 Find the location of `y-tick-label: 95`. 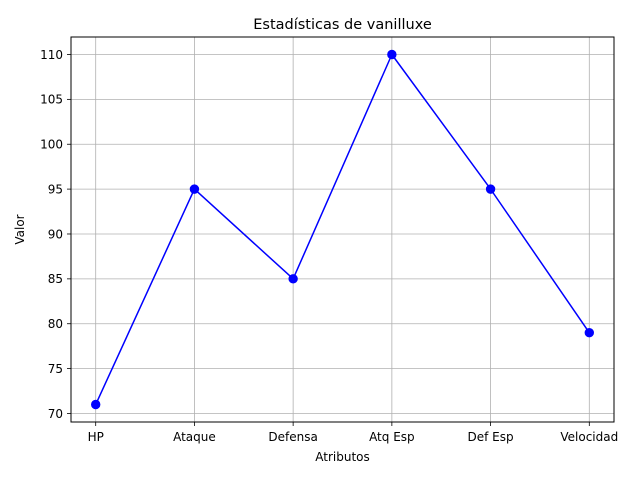

y-tick-label: 95 is located at coordinates (55, 189).